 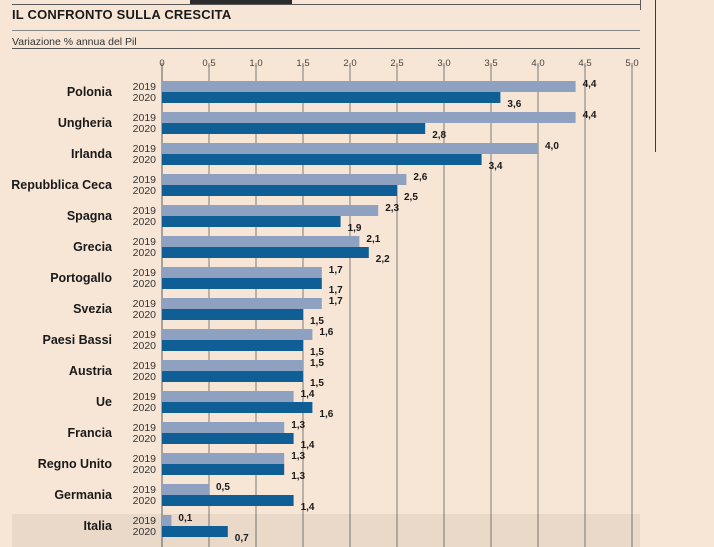 I want to click on x-tick-label: 1,0, so click(x=255, y=63).